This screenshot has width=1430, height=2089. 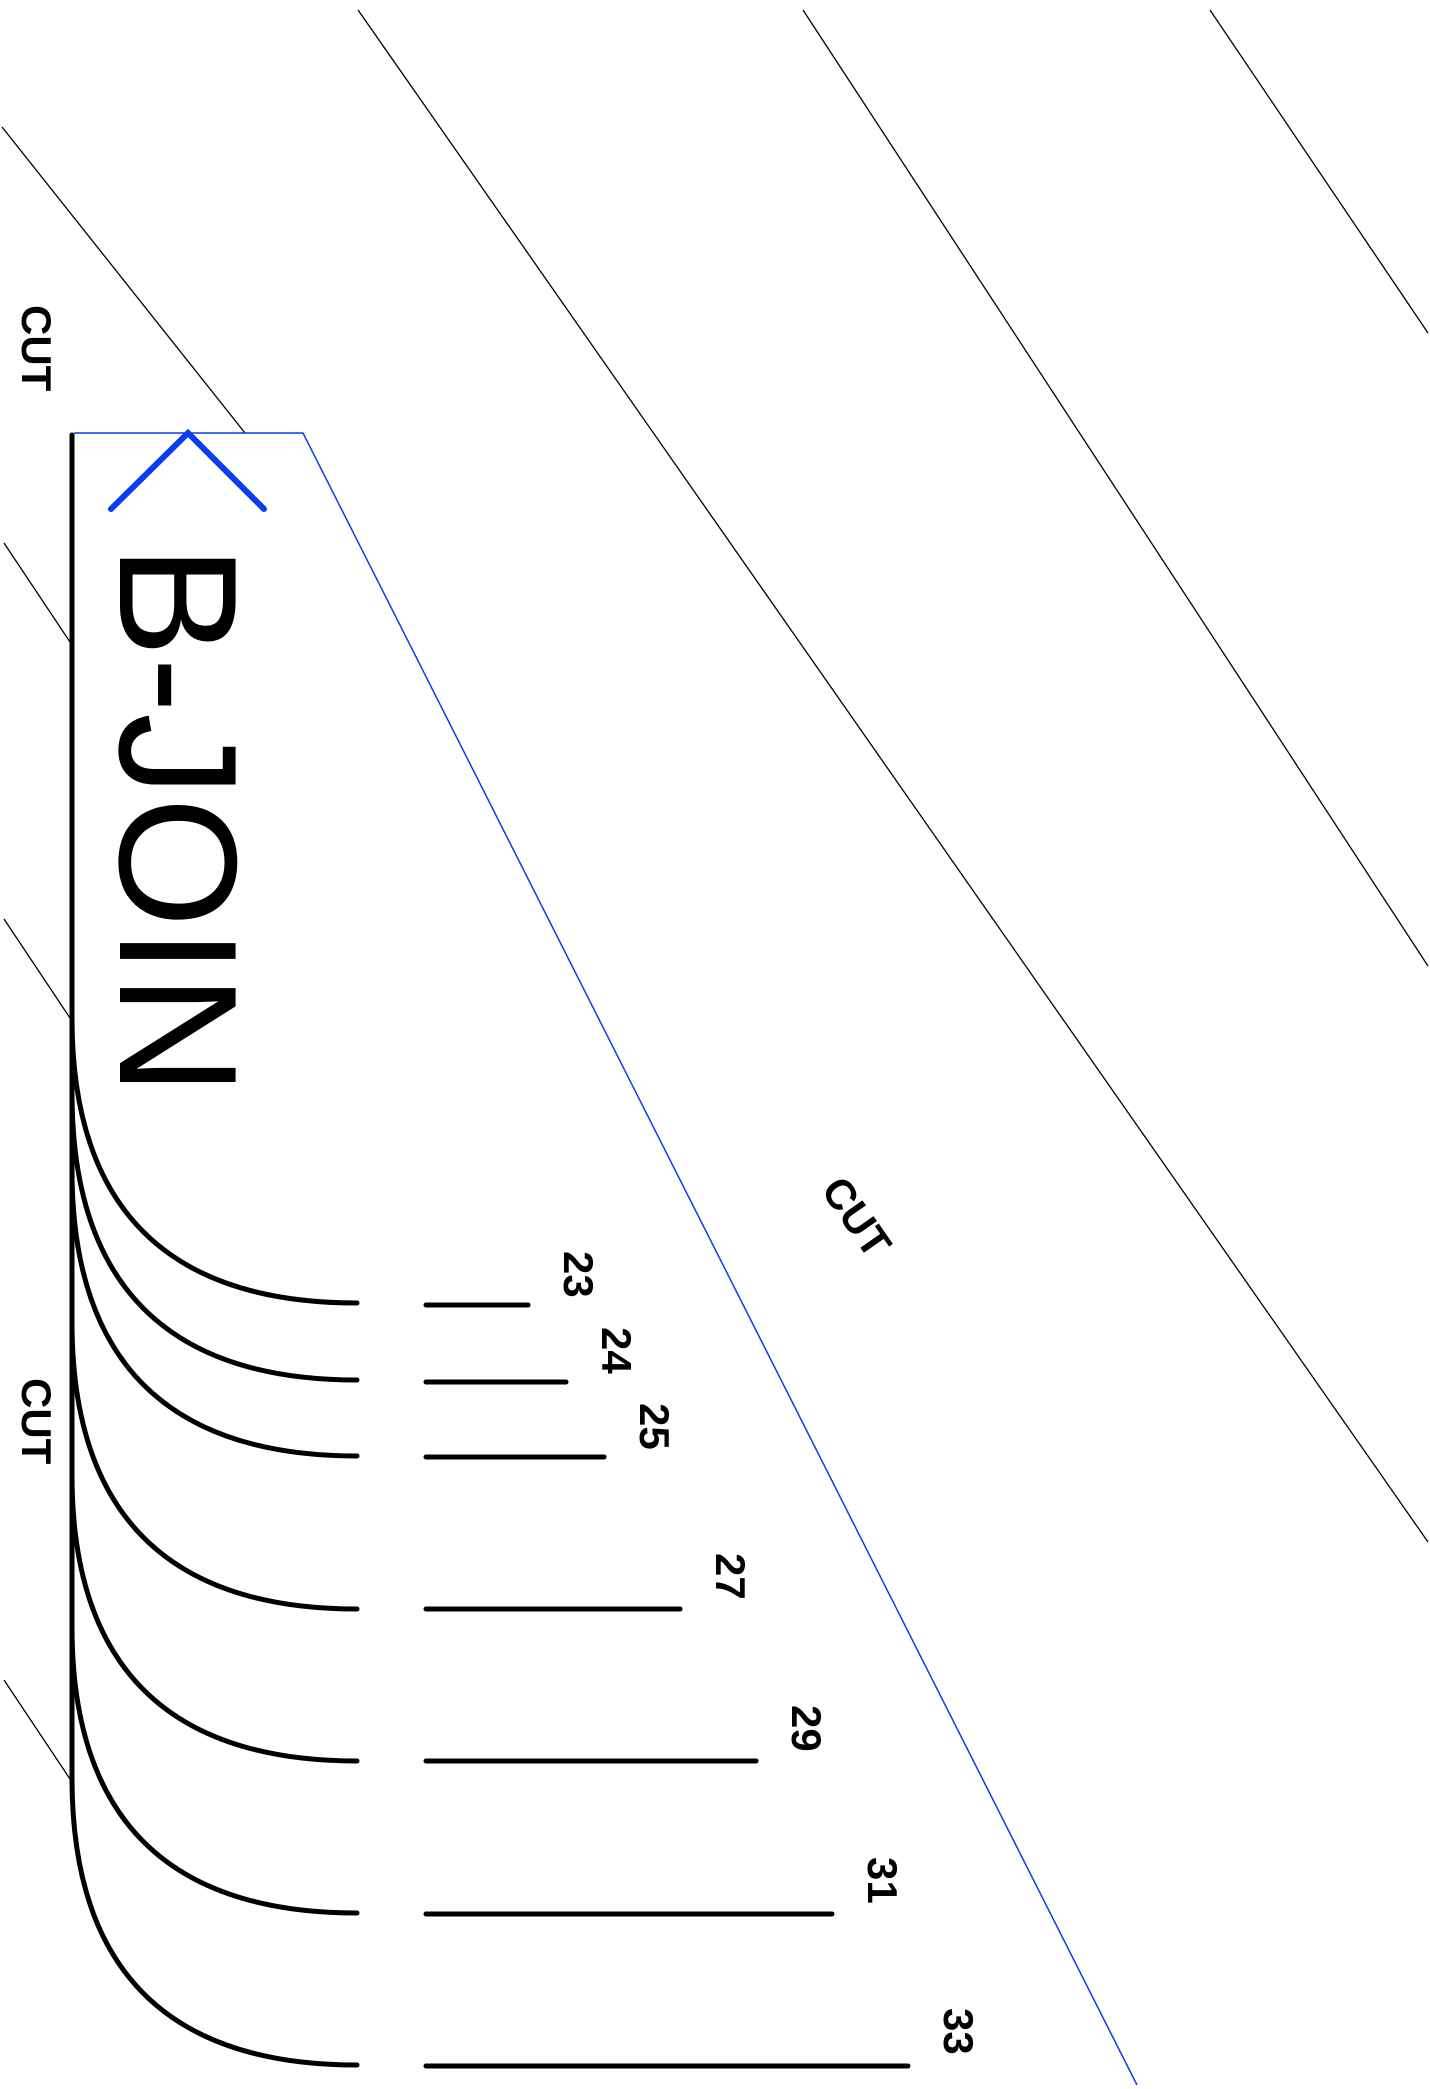 I want to click on size-label-29: 29, so click(x=806, y=1728).